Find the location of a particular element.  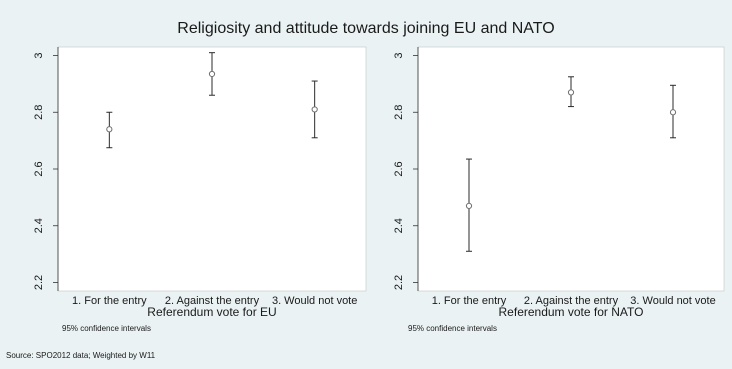

x-axis-title: Referendum vote for NATO is located at coordinates (571, 312).